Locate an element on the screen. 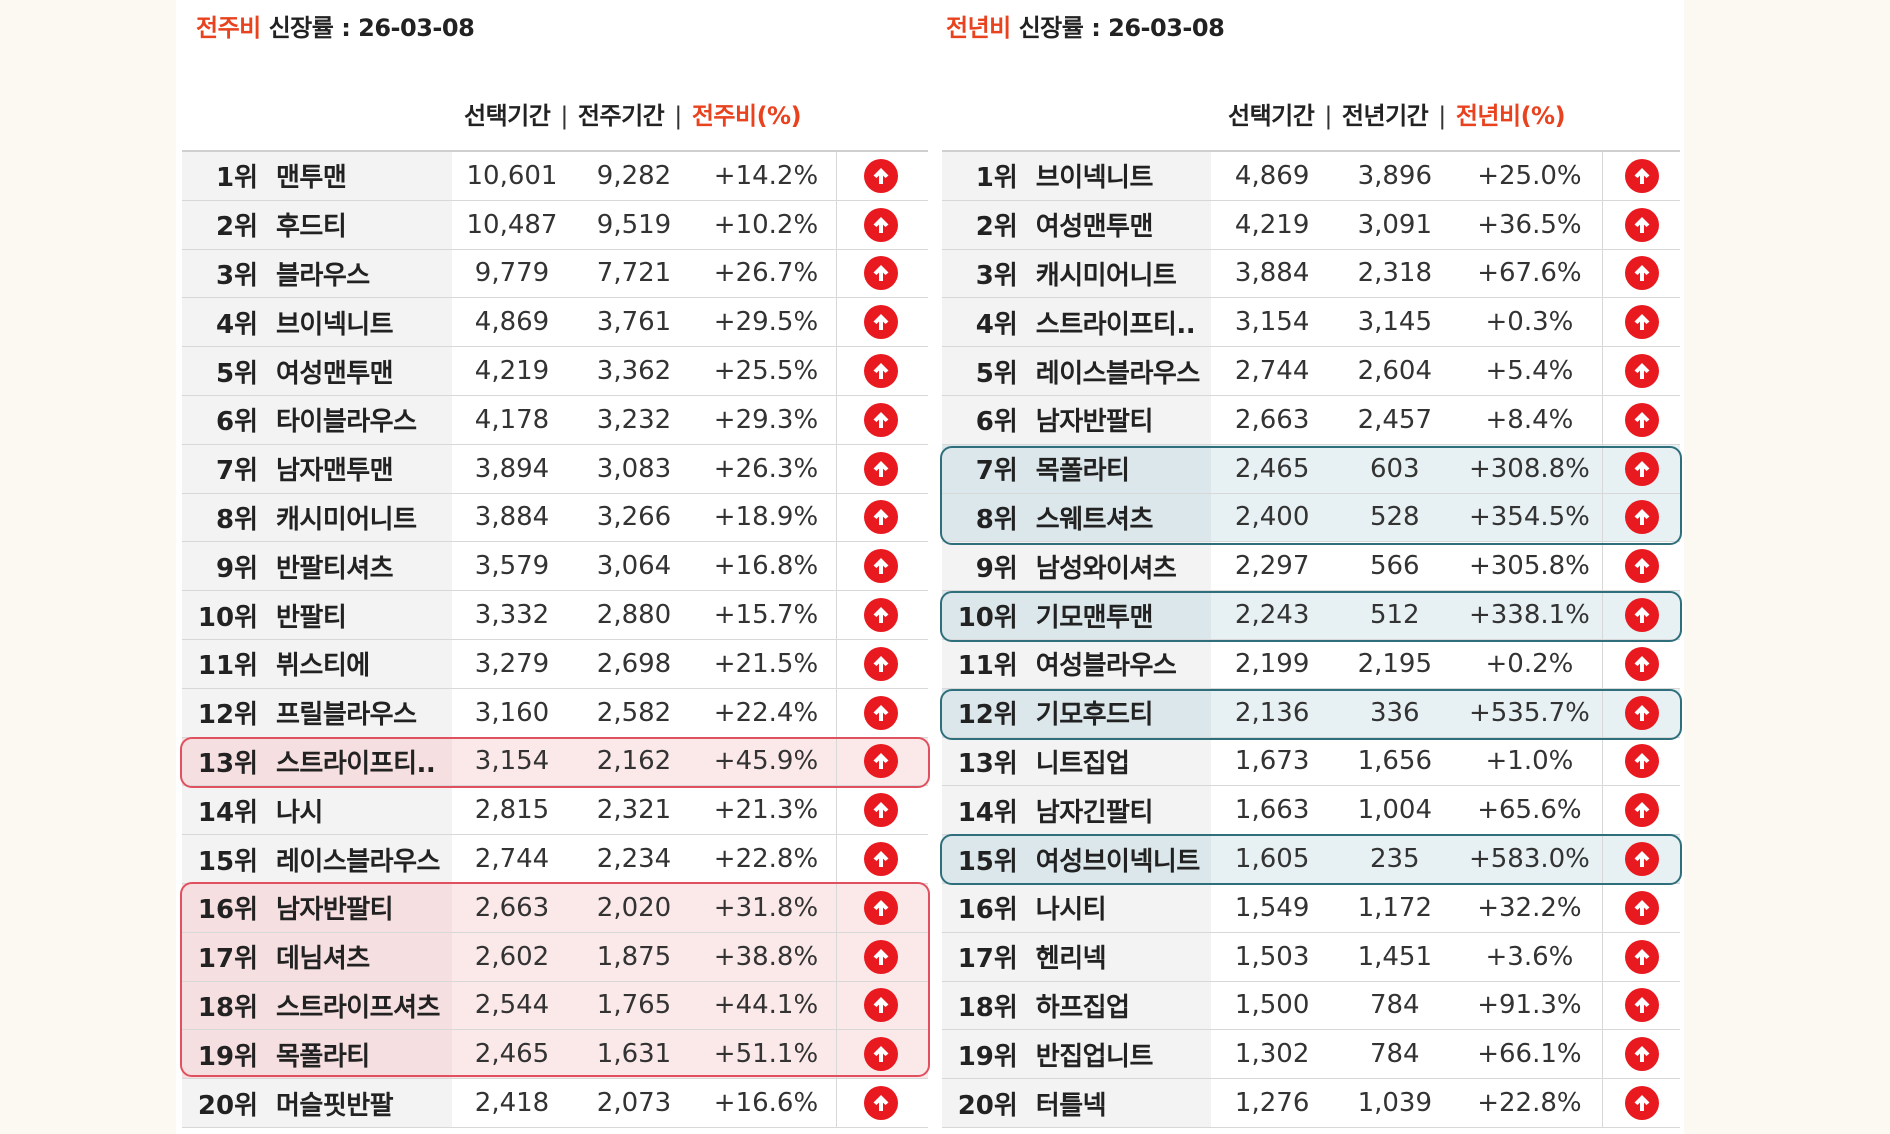 This screenshot has width=1890, height=1134. compare-period-cell: 2,020 is located at coordinates (634, 907).